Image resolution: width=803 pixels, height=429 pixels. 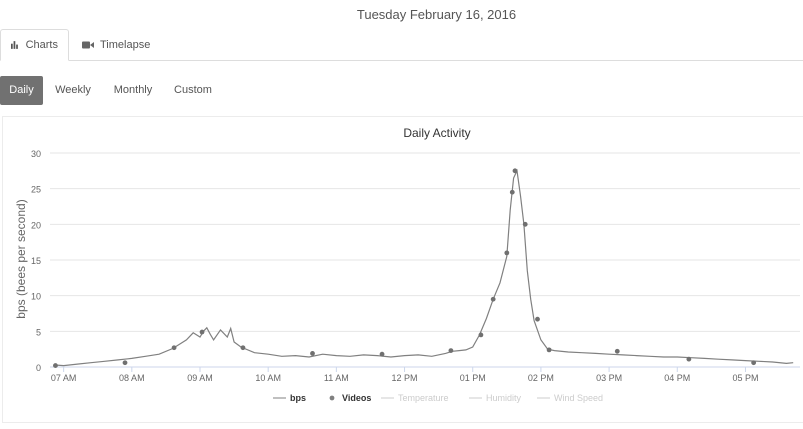 What do you see at coordinates (401, 45) in the screenshot?
I see `view-tabs: Charts Timelapse` at bounding box center [401, 45].